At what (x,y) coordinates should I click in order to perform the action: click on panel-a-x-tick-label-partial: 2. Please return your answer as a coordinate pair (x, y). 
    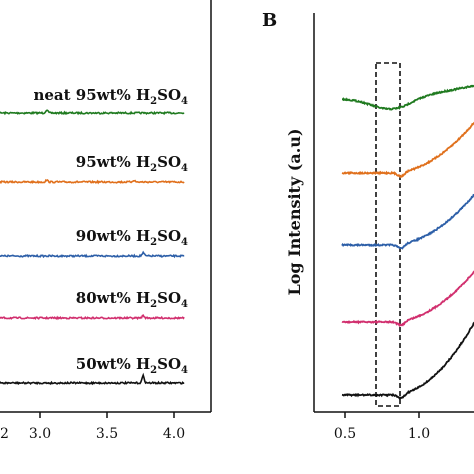
    Looking at the image, I should click on (4, 434).